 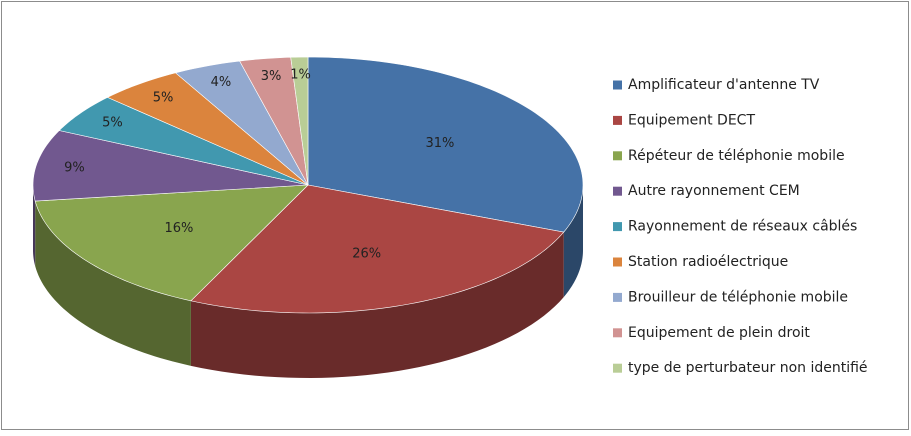 What do you see at coordinates (74, 167) in the screenshot?
I see `data-label: 9%` at bounding box center [74, 167].